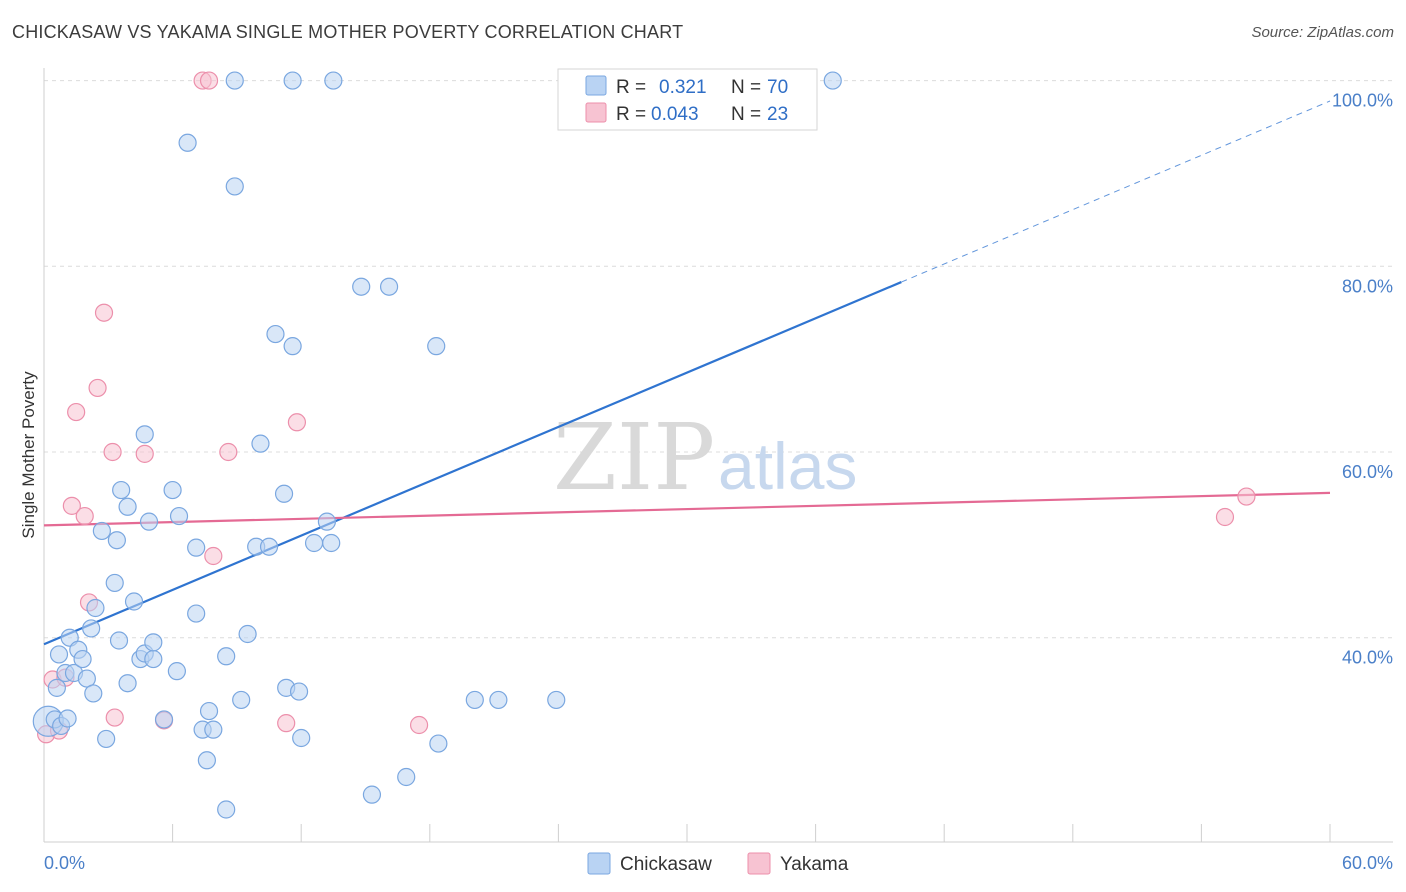 Image resolution: width=1406 pixels, height=892 pixels. What do you see at coordinates (1362, 379) in the screenshot?
I see `y-tick-labels: 40.0% 60.0% 80.0% 100.0%` at bounding box center [1362, 379].